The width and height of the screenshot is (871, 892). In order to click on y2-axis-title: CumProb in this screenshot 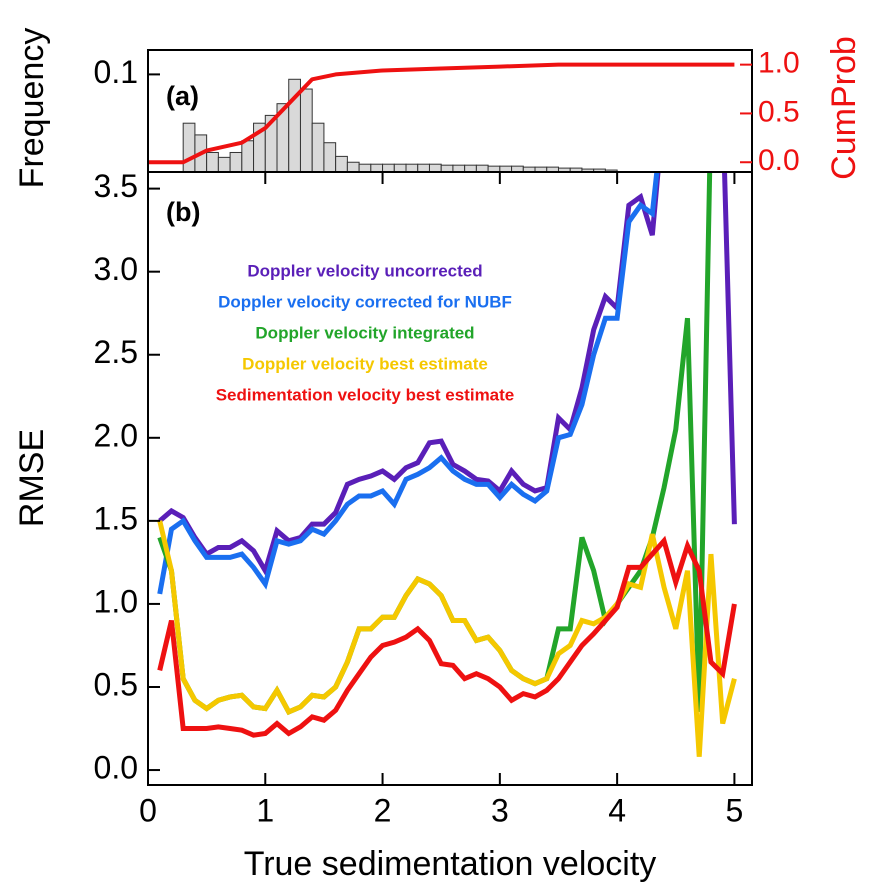, I will do `click(844, 108)`.